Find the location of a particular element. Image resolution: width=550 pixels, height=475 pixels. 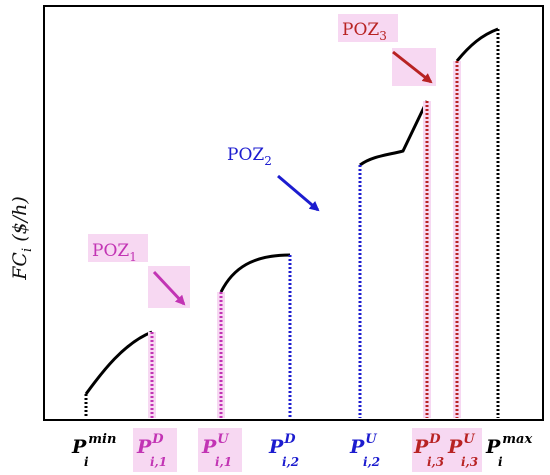

poz-3-label-highlight is located at coordinates (368, 28).